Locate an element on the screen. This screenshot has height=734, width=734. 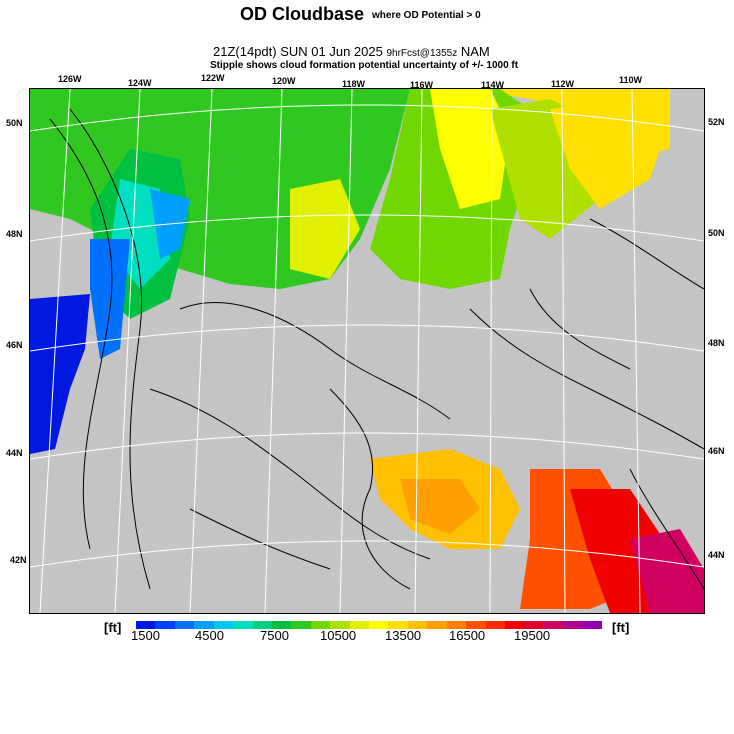
lon-label: 116W is located at coordinates (422, 85).